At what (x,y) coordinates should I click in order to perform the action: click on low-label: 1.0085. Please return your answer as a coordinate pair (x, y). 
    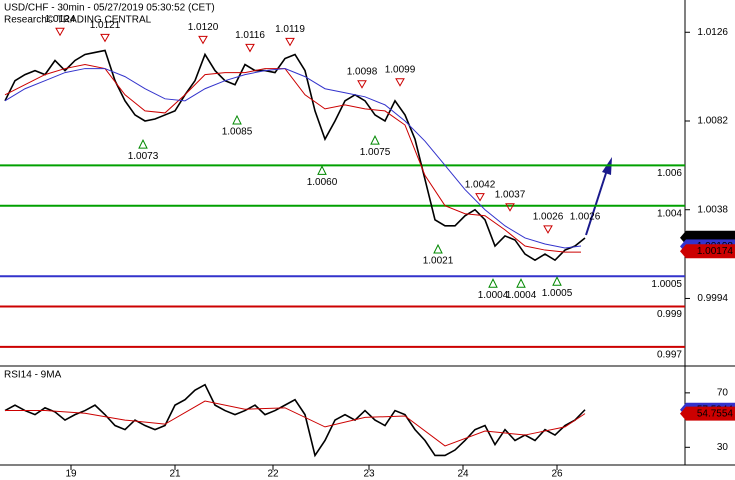
    Looking at the image, I should click on (237, 132).